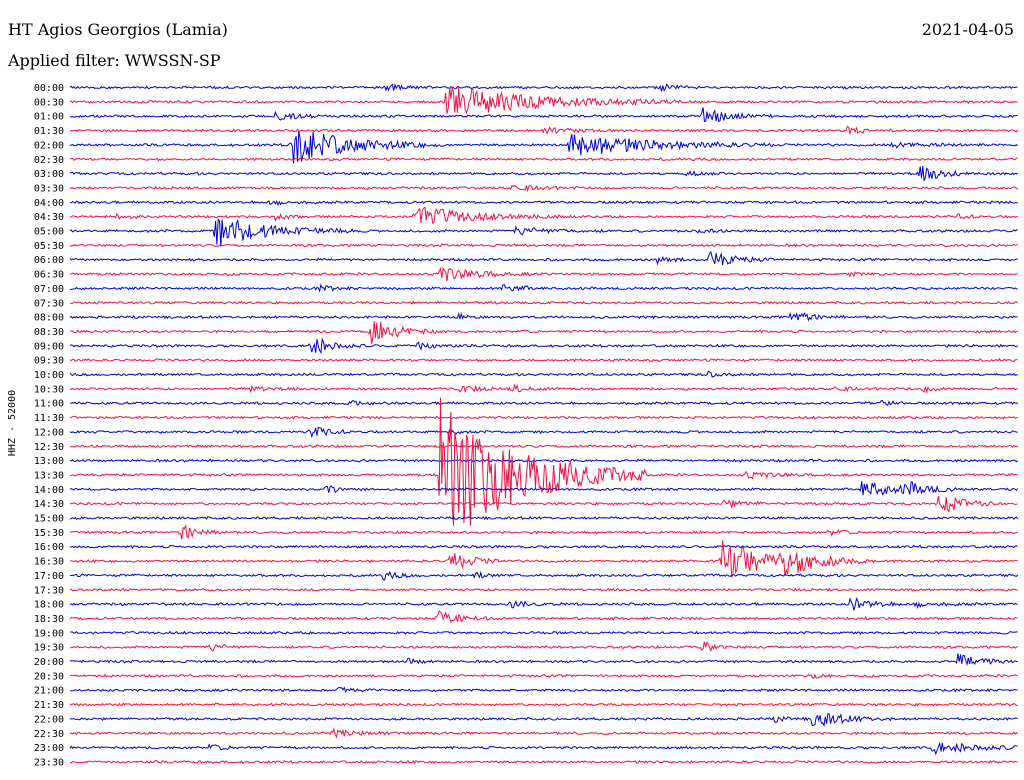 The height and width of the screenshot is (780, 1024). Describe the element at coordinates (12, 423) in the screenshot. I see `channel-label: HHZ - 52000` at that location.